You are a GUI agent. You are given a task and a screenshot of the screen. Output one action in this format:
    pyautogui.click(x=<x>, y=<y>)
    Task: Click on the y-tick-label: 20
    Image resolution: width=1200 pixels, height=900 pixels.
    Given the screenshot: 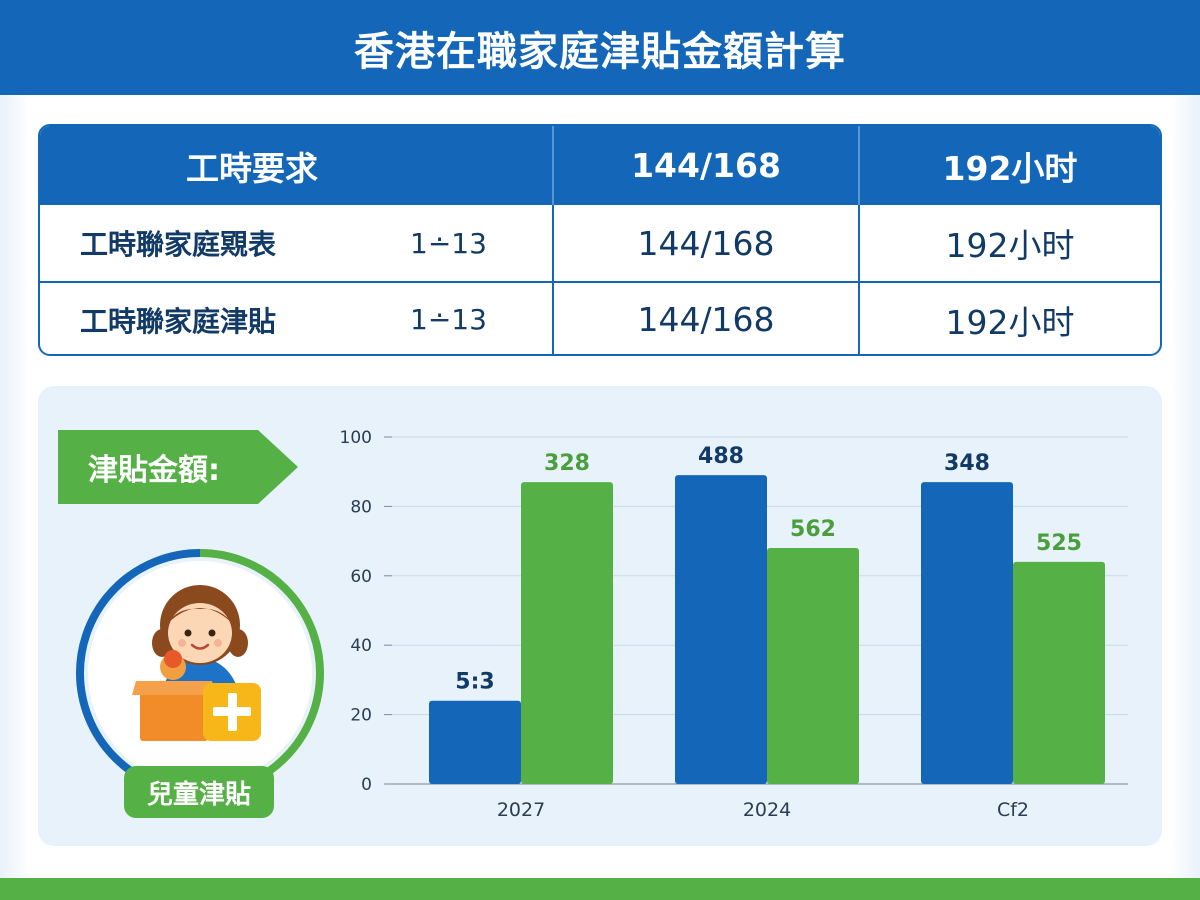 What is the action you would take?
    pyautogui.click(x=361, y=716)
    